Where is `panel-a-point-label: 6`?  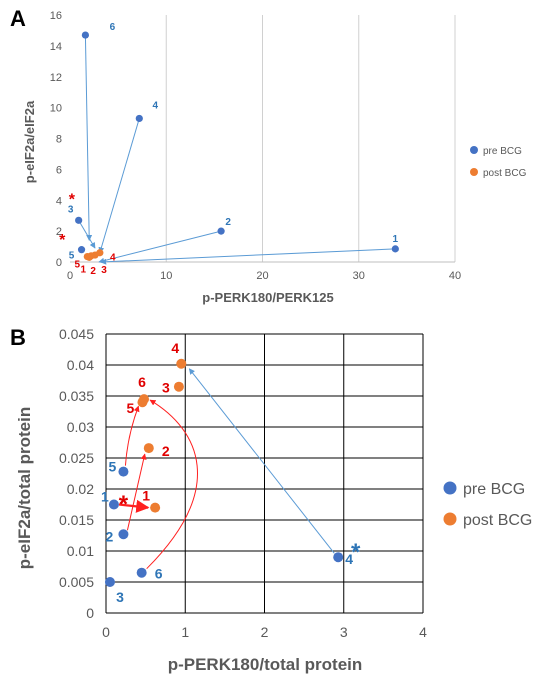 panel-a-point-label: 6 is located at coordinates (113, 27).